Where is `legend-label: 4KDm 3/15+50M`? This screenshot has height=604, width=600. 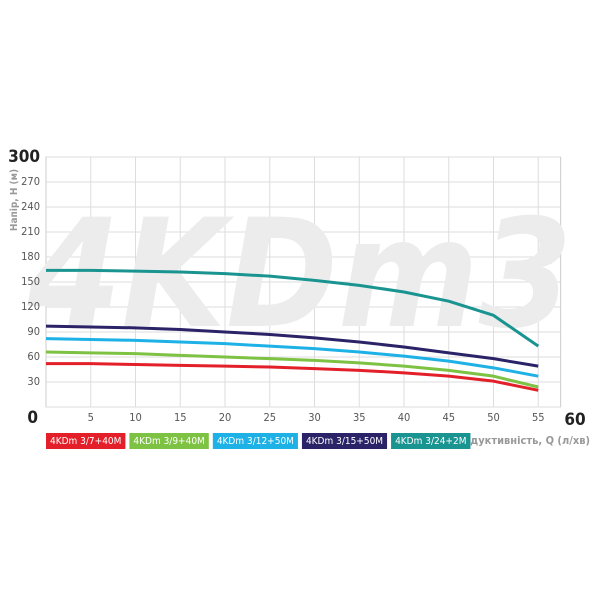 legend-label: 4KDm 3/15+50M is located at coordinates (344, 441).